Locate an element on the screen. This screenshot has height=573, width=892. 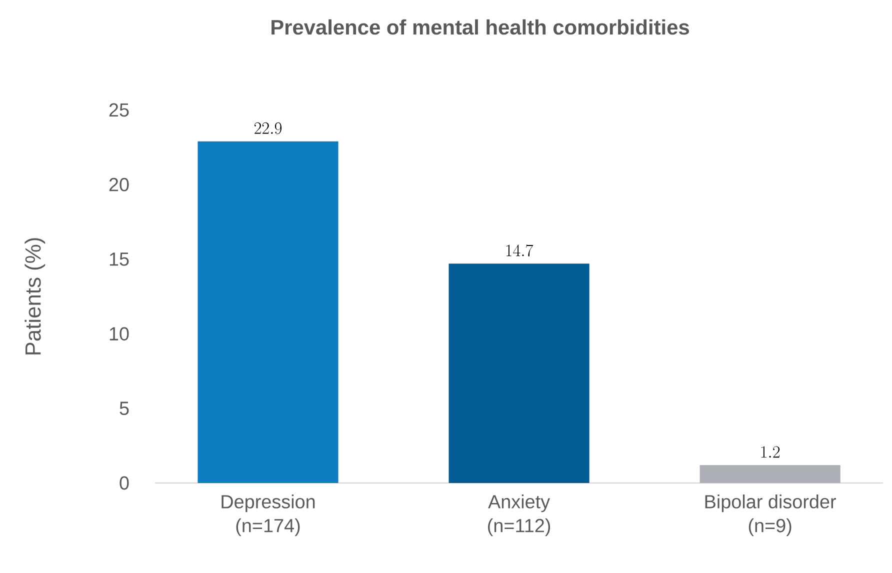
data-label: 22.9 is located at coordinates (268, 128).